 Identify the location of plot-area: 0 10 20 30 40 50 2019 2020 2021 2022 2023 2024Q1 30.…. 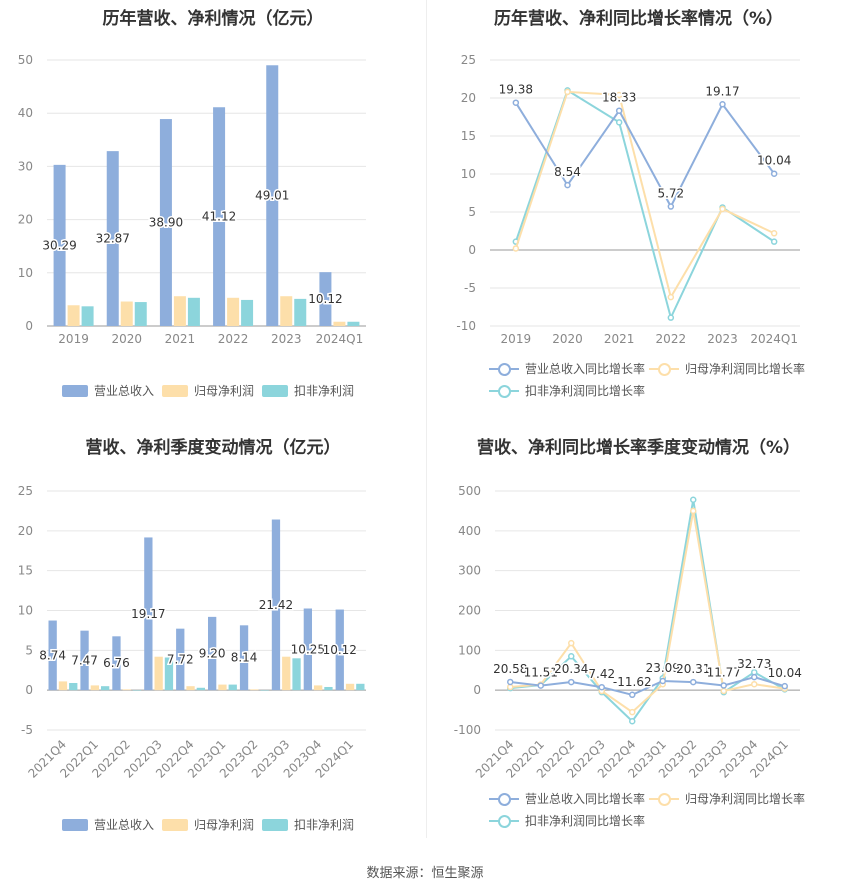
(192, 199).